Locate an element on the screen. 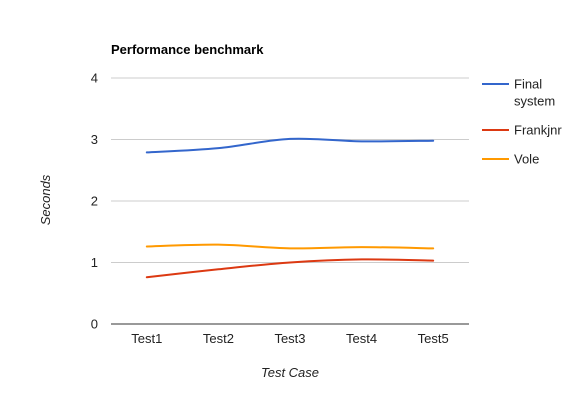  legend-label: Vole is located at coordinates (526, 159).